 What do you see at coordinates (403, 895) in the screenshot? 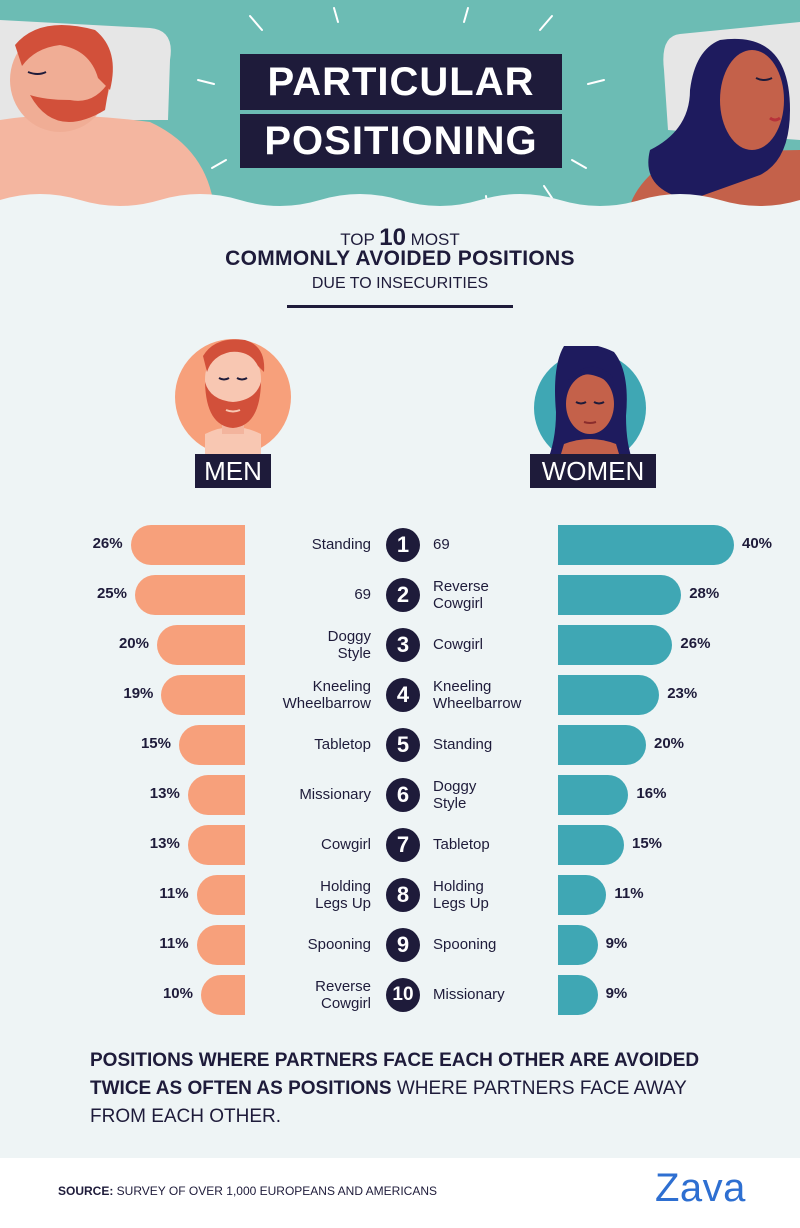
I see `rank-badge: 8` at bounding box center [403, 895].